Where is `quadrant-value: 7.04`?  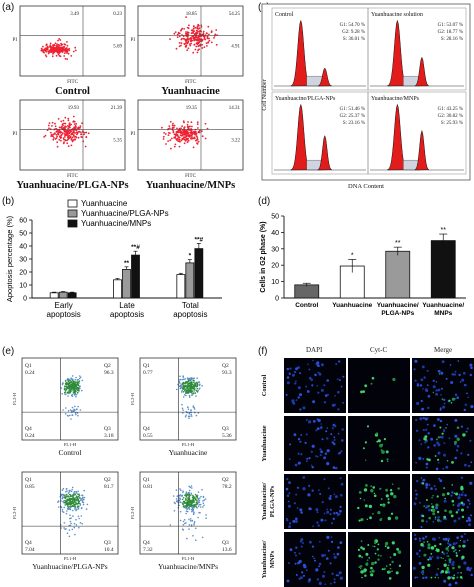 quadrant-value: 7.04 is located at coordinates (30, 550).